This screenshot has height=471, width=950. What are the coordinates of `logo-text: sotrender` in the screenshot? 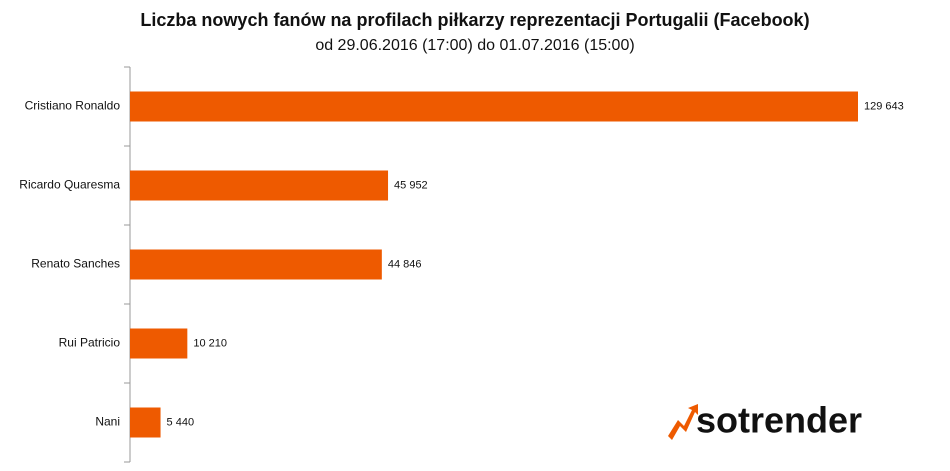 It's located at (779, 420).